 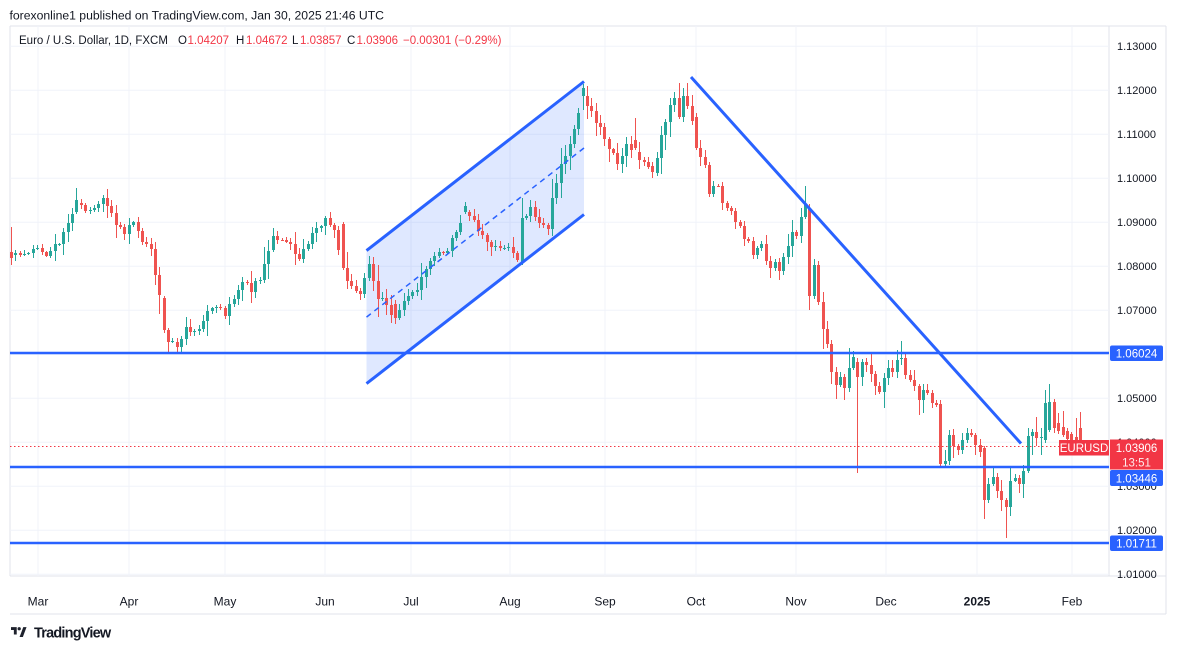 What do you see at coordinates (1137, 179) in the screenshot?
I see `svg-text: 1.10000` at bounding box center [1137, 179].